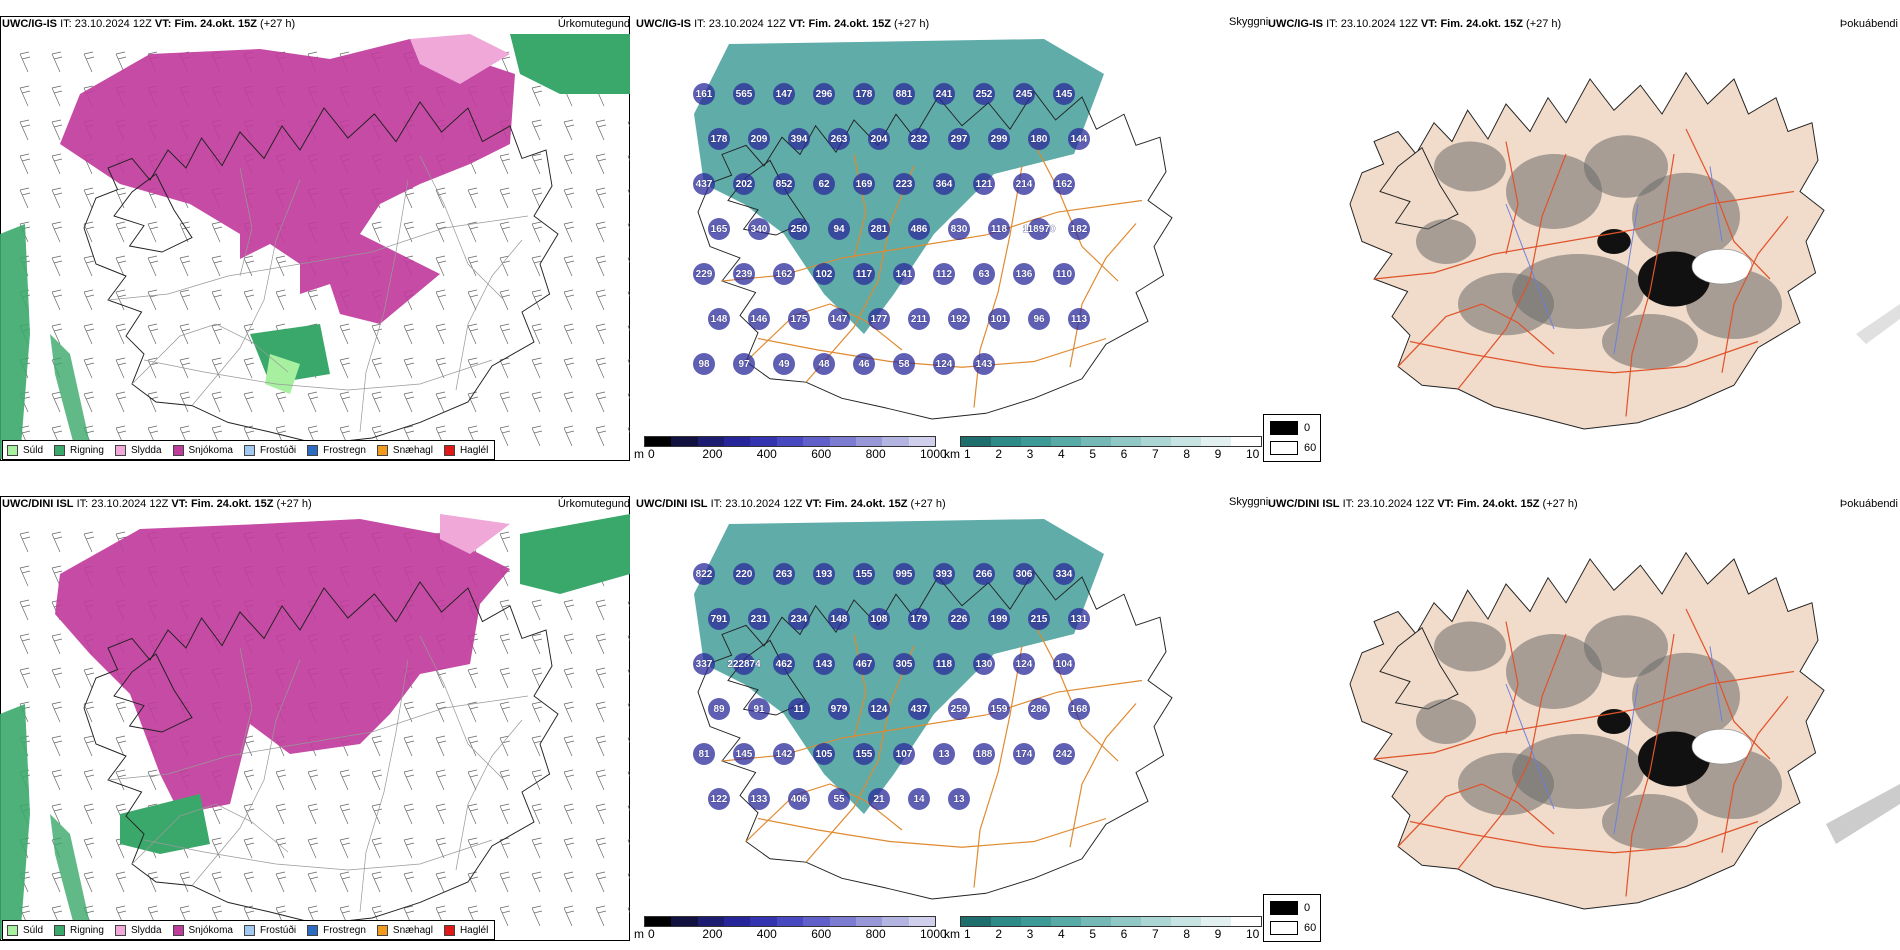 Image resolution: width=1900 pixels, height=950 pixels. I want to click on colorbar-tick: 0, so click(651, 454).